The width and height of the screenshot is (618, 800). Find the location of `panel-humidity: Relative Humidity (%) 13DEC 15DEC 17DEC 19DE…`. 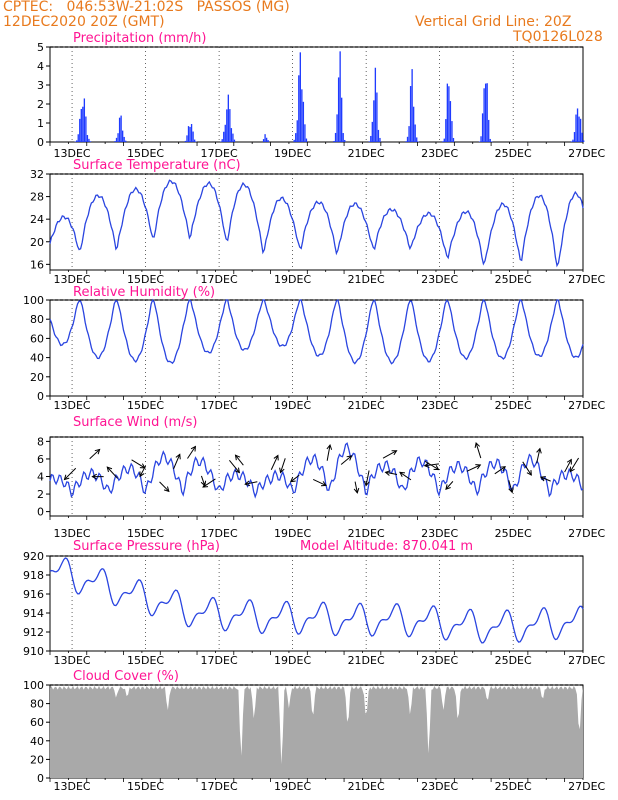

panel-humidity: Relative Humidity (%) 13DEC 15DEC 17DEC 19DE… is located at coordinates (314, 348).